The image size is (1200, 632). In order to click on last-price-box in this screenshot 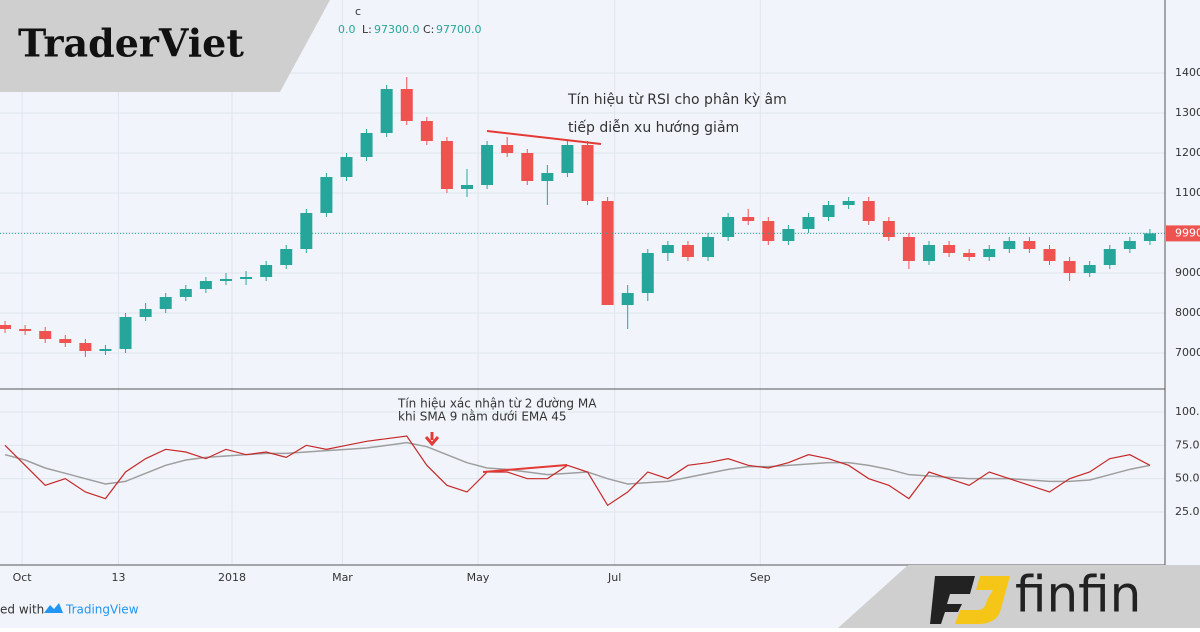, I will do `click(1183, 233)`.